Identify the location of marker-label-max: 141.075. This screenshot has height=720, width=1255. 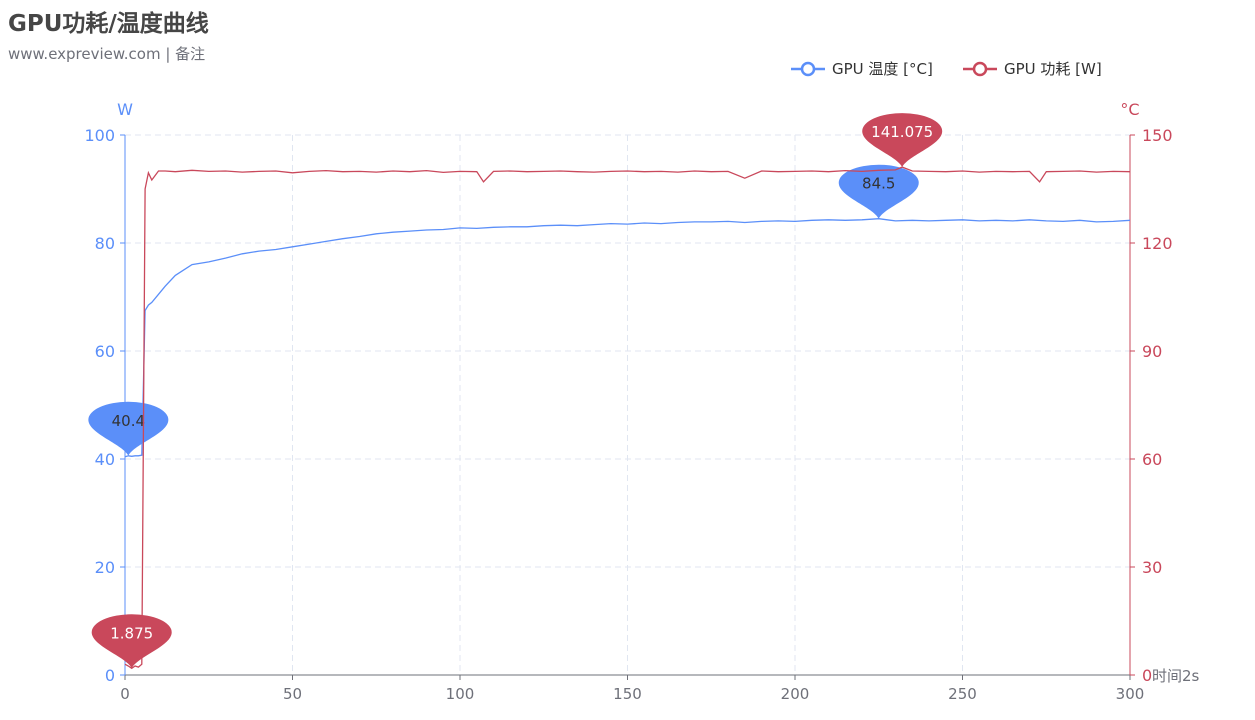
(902, 132).